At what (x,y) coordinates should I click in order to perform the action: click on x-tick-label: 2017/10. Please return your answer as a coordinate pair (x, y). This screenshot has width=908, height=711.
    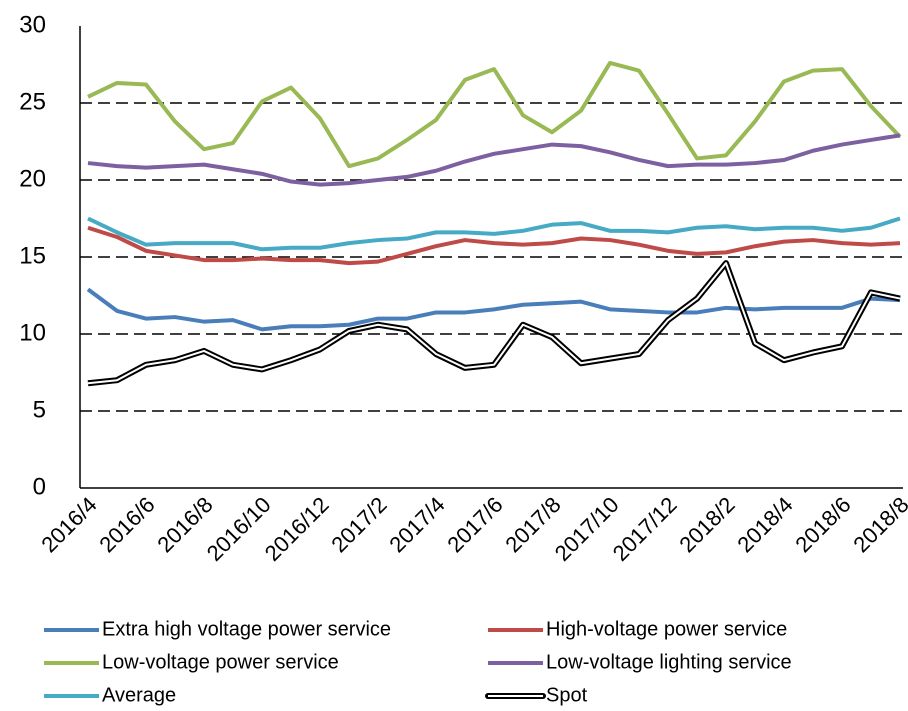
    Looking at the image, I should click on (587, 529).